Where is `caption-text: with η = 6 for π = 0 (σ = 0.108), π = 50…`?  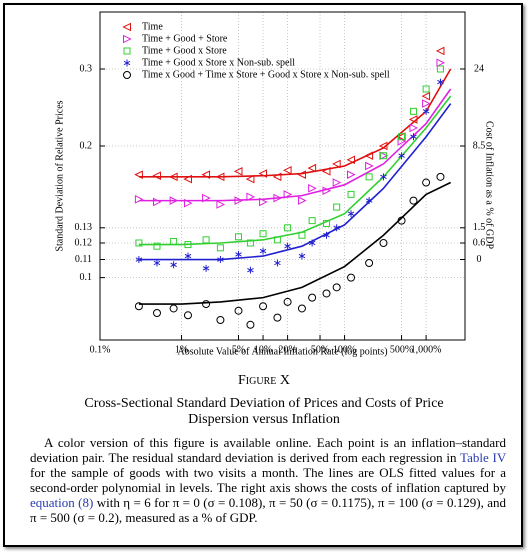
caption-text: with η = 6 for π = 0 (σ = 0.108), π = 50… is located at coordinates (268, 510).